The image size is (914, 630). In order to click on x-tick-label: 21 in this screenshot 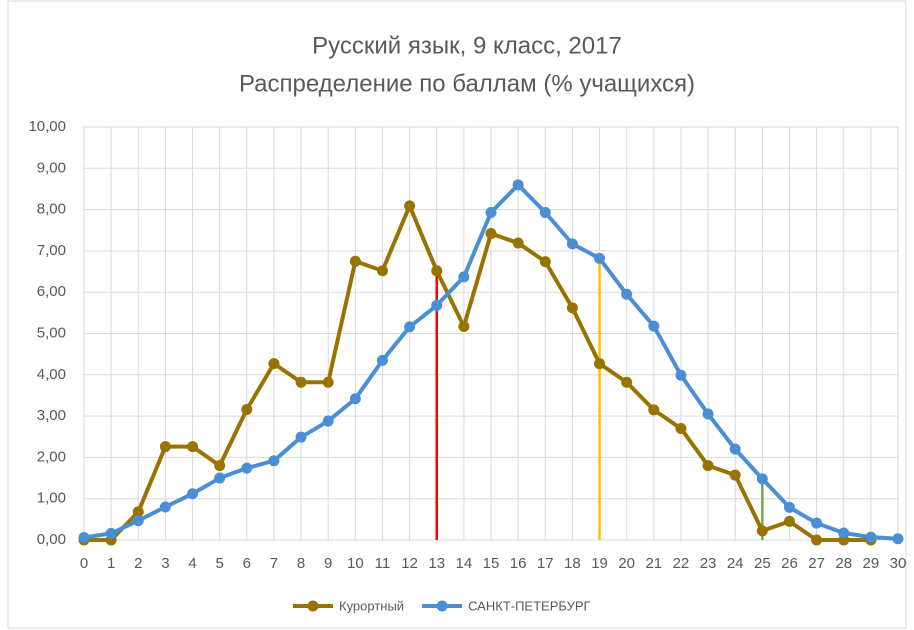, I will do `click(653, 563)`.